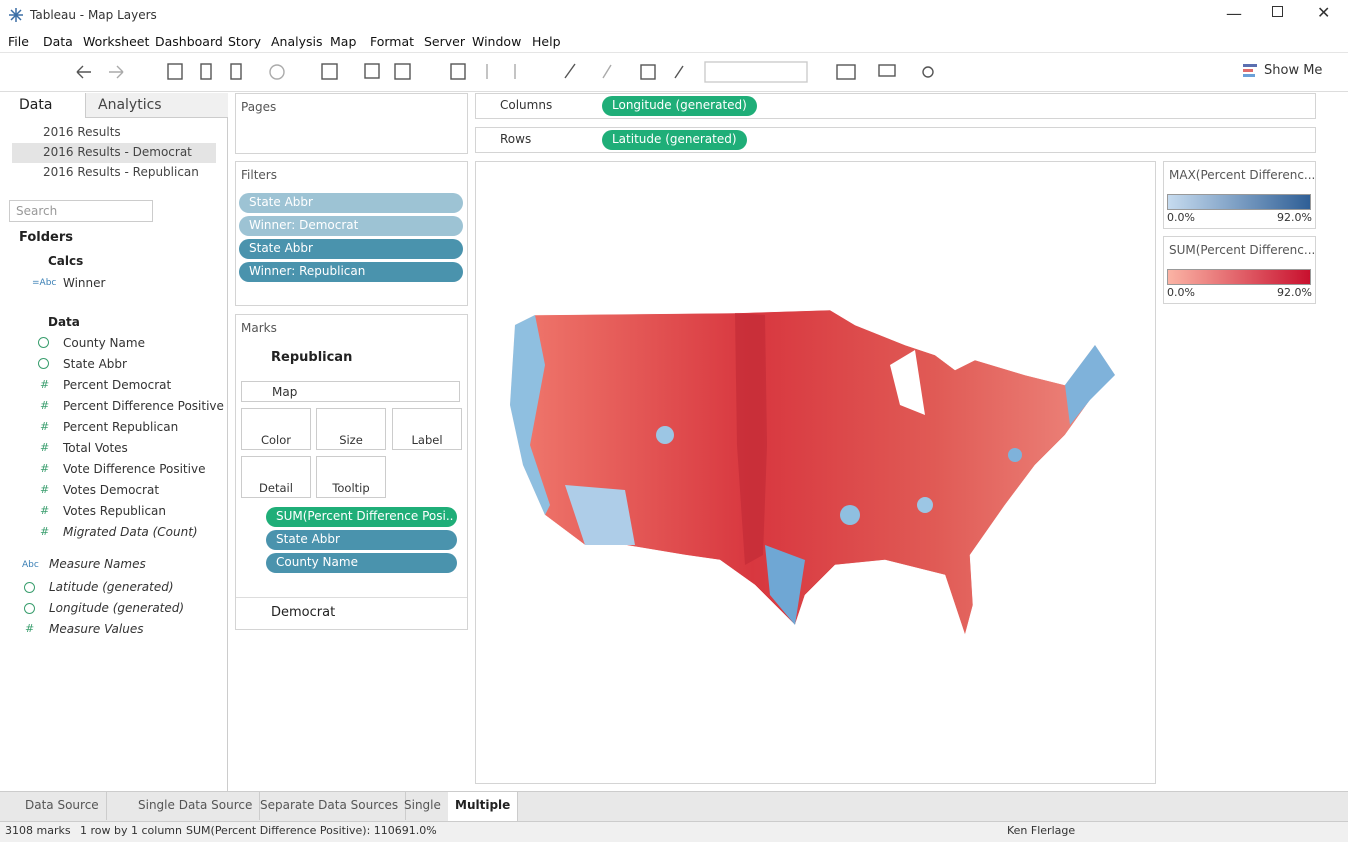 The height and width of the screenshot is (842, 1348). Describe the element at coordinates (96, 629) in the screenshot. I see `field: Measure Values` at that location.